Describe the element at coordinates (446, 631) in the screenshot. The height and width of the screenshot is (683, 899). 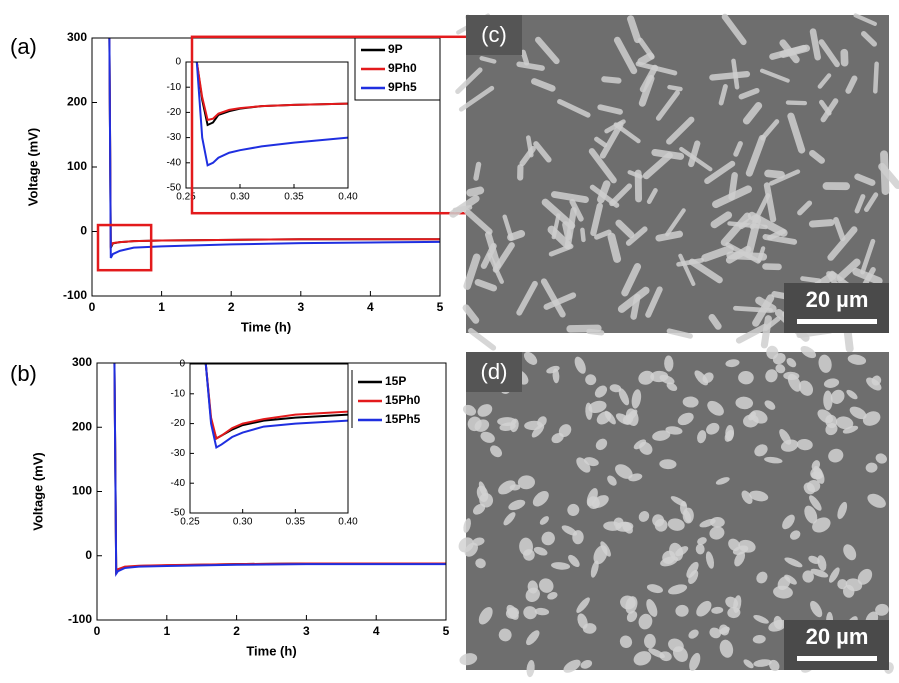
I see `x-tick-label: 5` at that location.